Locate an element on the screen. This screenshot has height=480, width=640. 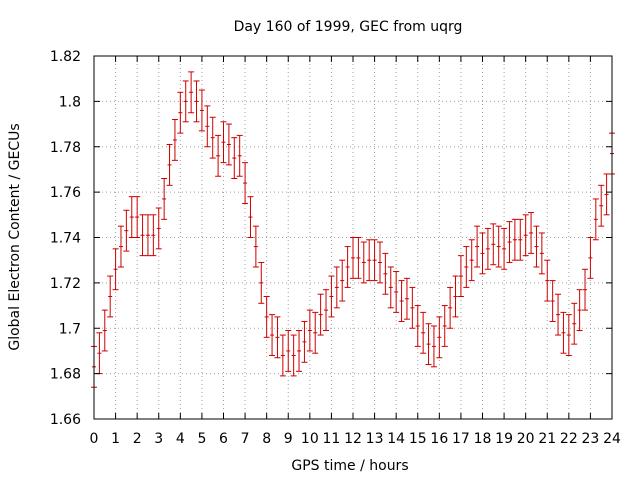
x-tick-label: 21 is located at coordinates (547, 439).